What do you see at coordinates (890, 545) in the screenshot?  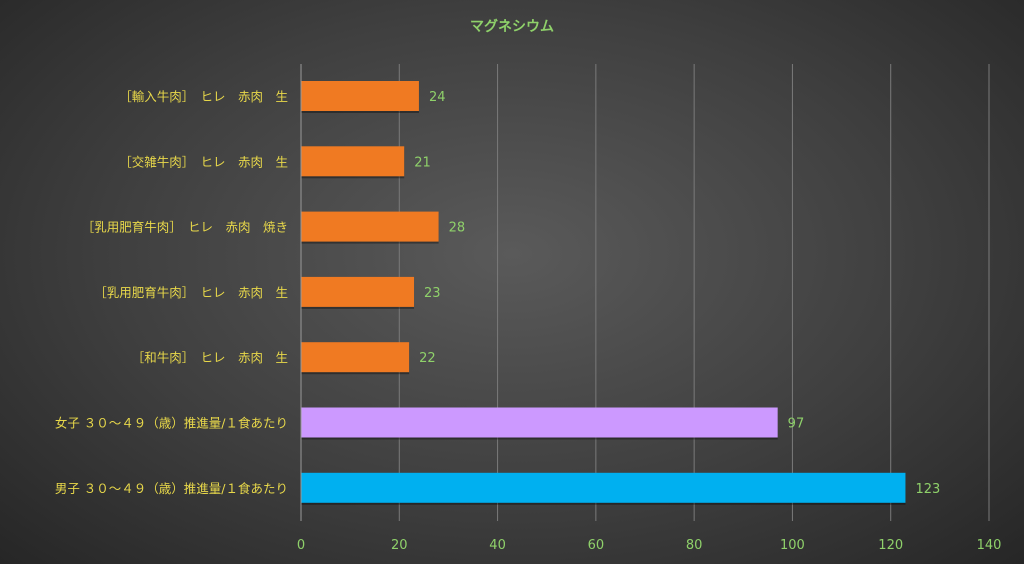 I see `x-tick-label-120: 120` at bounding box center [890, 545].